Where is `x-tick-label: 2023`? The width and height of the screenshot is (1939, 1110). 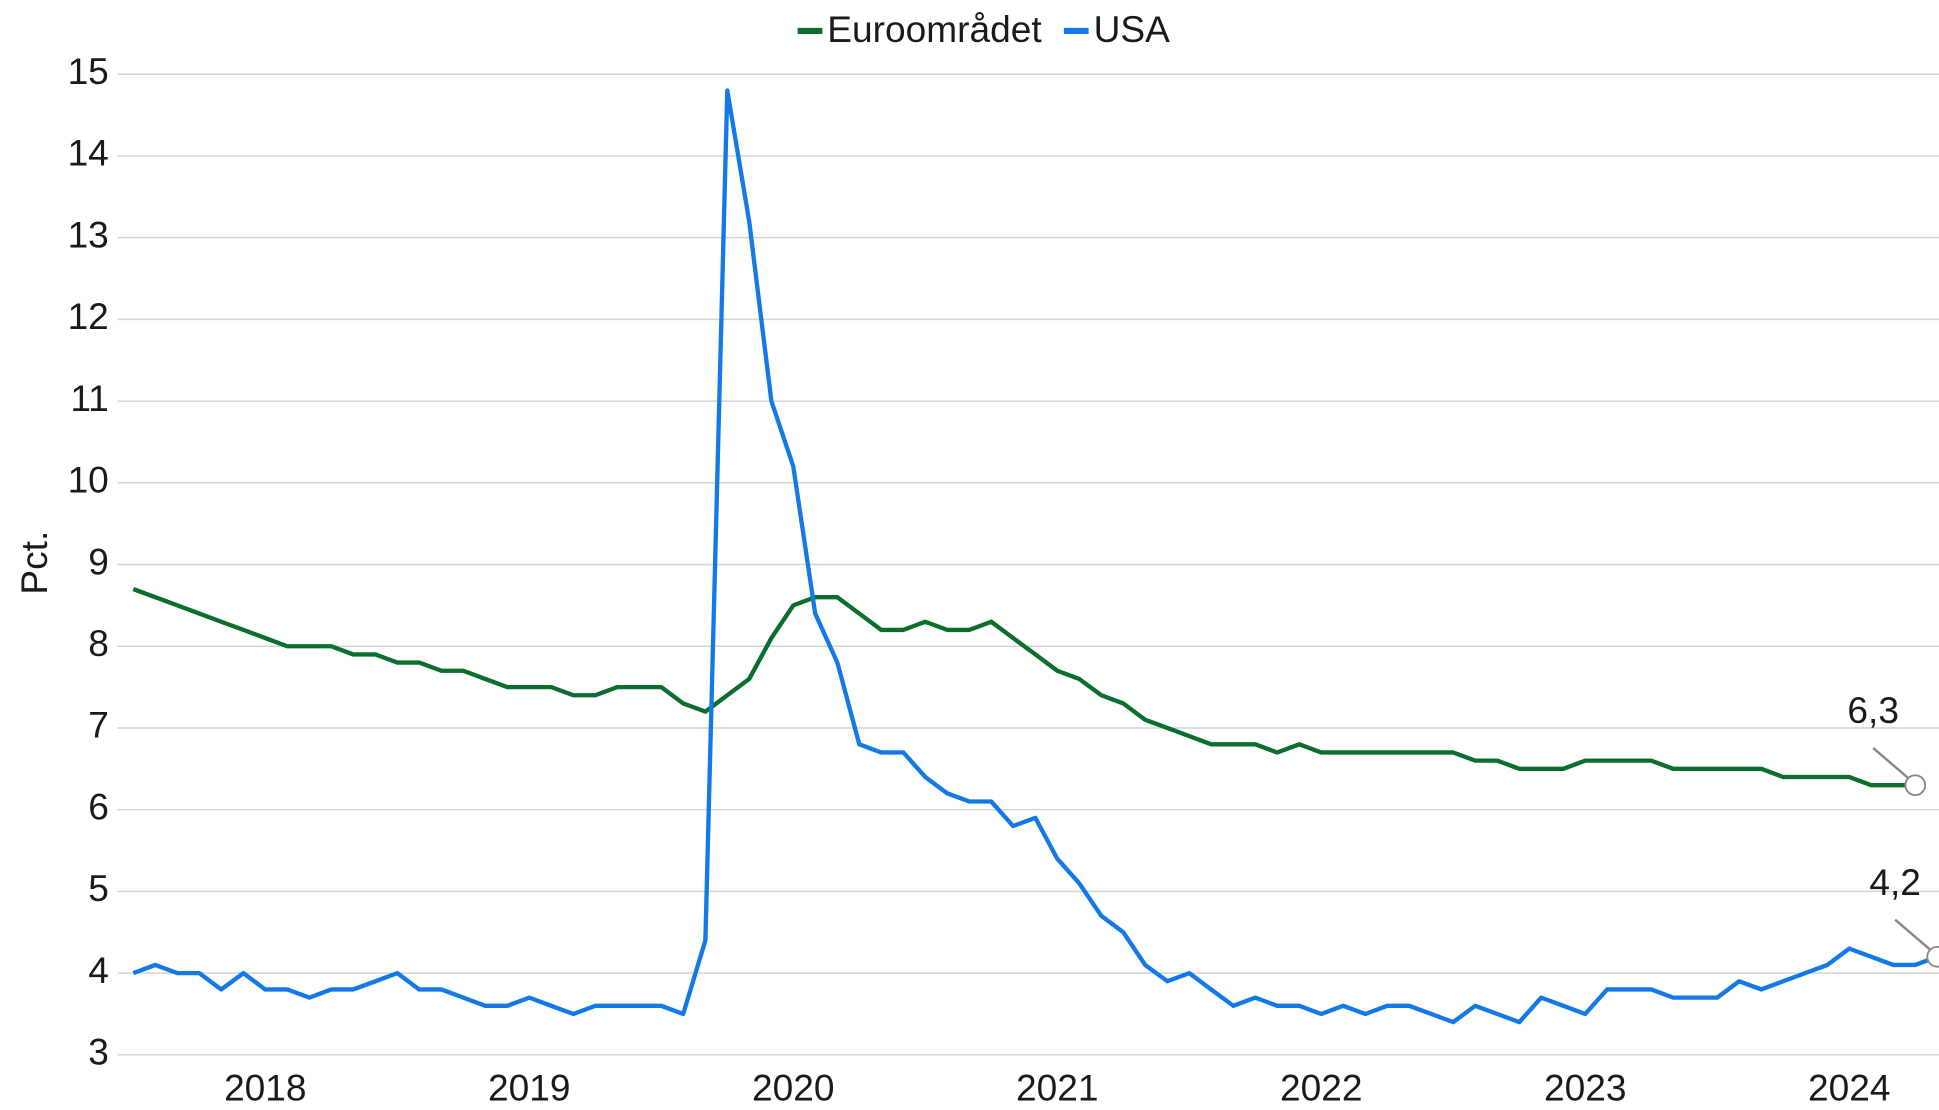
x-tick-label: 2023 is located at coordinates (1585, 1087).